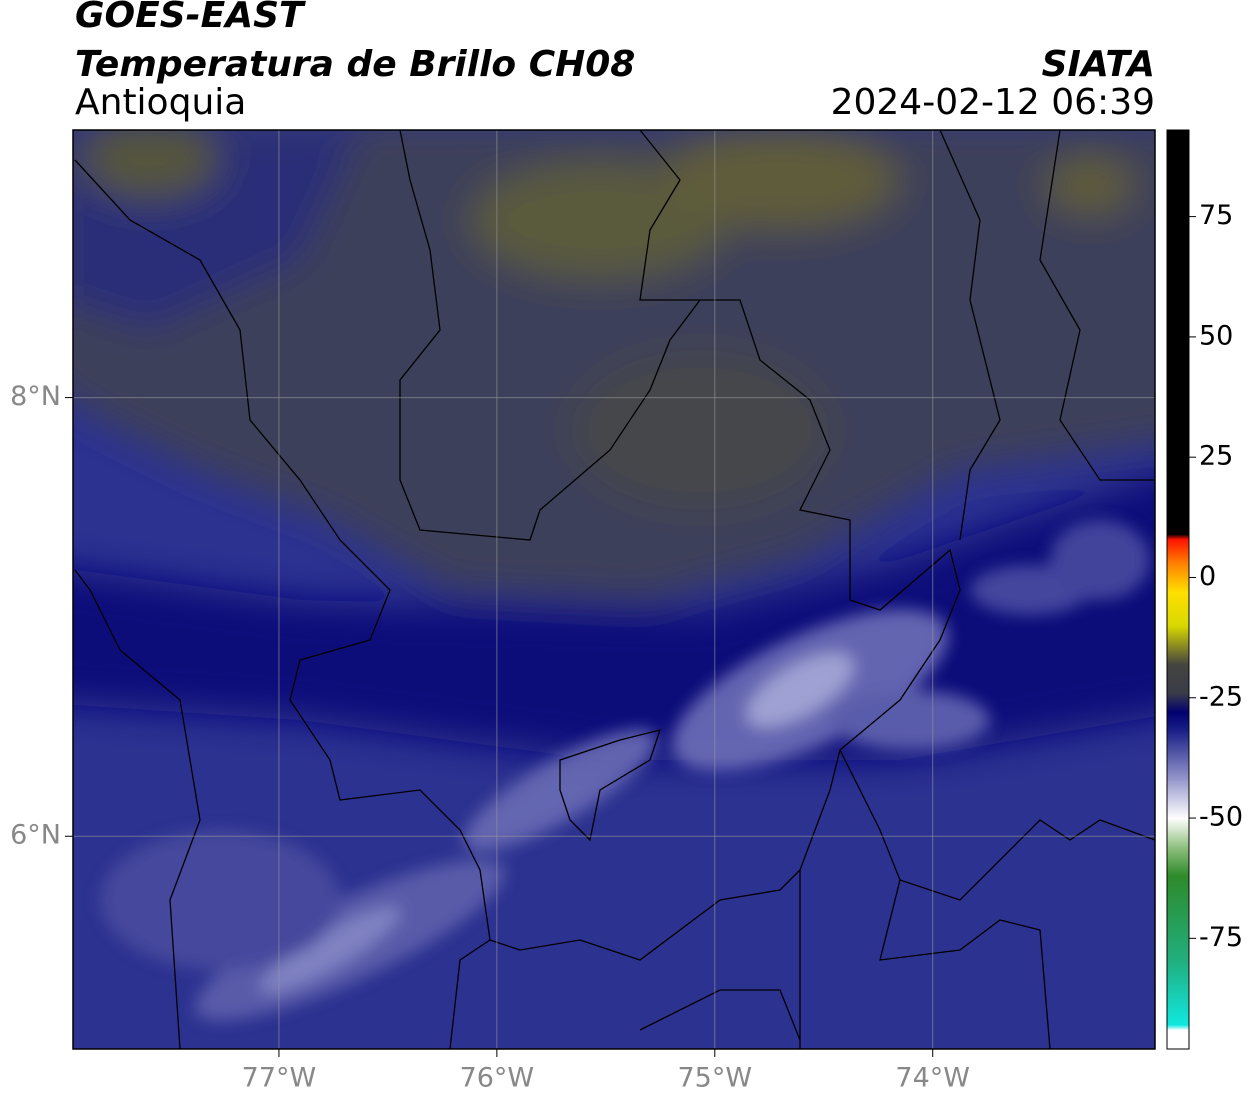 Image resolution: width=1252 pixels, height=1099 pixels. I want to click on lat-tick-label: 6°N, so click(35, 835).